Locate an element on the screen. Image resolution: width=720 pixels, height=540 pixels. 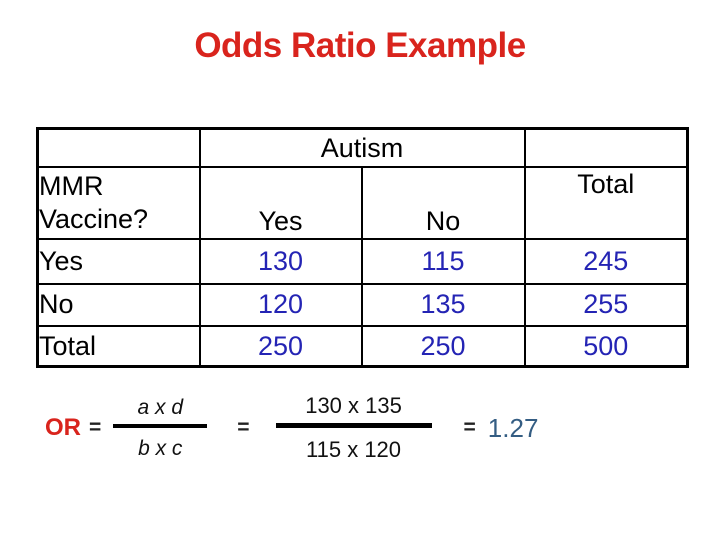
table-row-column-headers: MMR Vaccine? Yes No Total is located at coordinates (362, 202).